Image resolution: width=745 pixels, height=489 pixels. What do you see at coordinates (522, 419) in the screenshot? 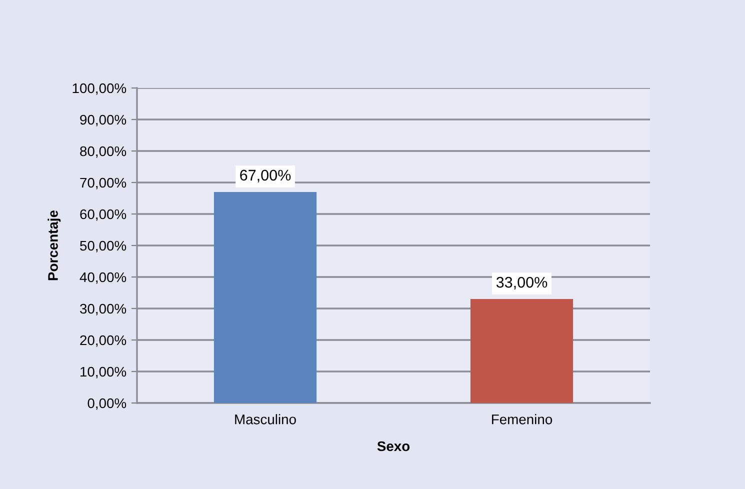
I see `x-tick-label: Femenino` at bounding box center [522, 419].